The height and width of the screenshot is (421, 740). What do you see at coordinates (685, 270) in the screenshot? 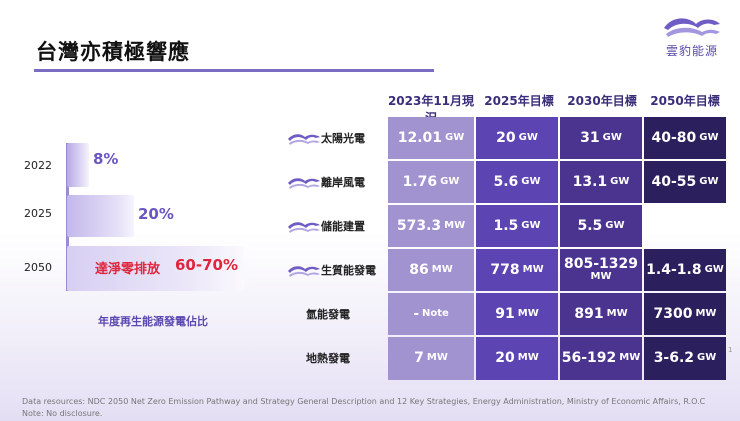
I see `table-cell: 1.4-1.8 GW` at bounding box center [685, 270].